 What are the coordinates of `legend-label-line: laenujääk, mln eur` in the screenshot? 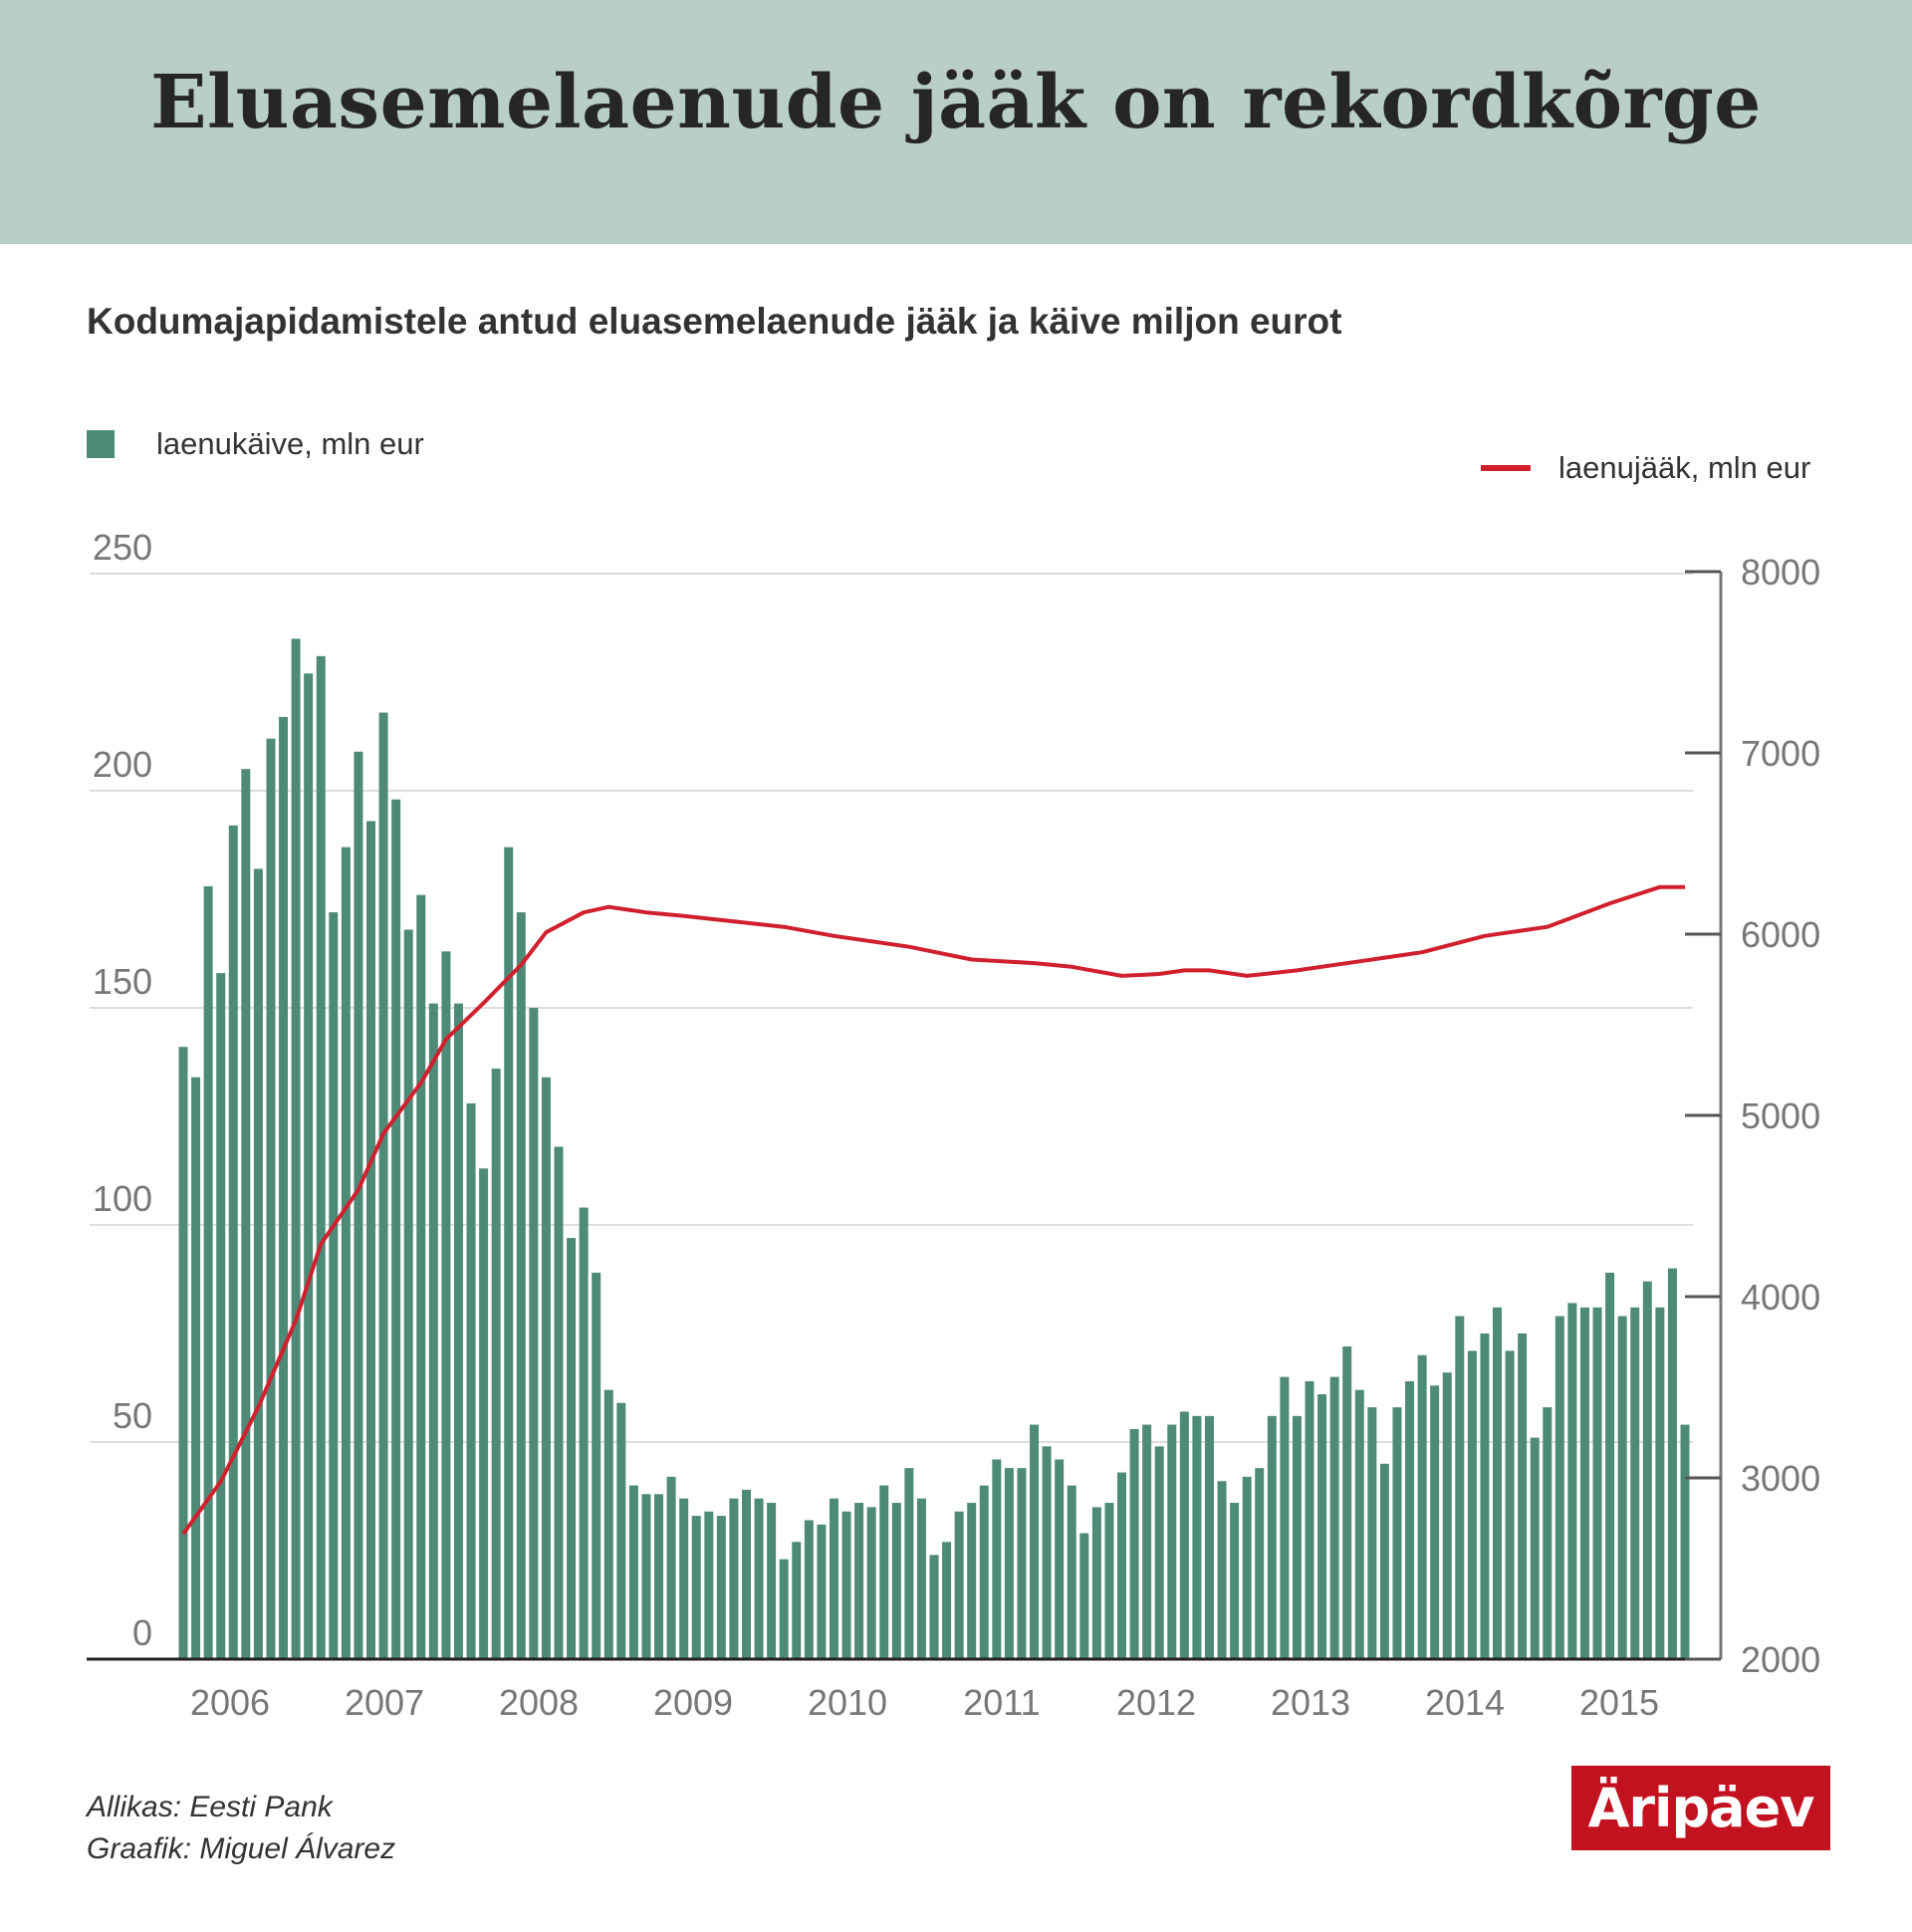 It's located at (1684, 468).